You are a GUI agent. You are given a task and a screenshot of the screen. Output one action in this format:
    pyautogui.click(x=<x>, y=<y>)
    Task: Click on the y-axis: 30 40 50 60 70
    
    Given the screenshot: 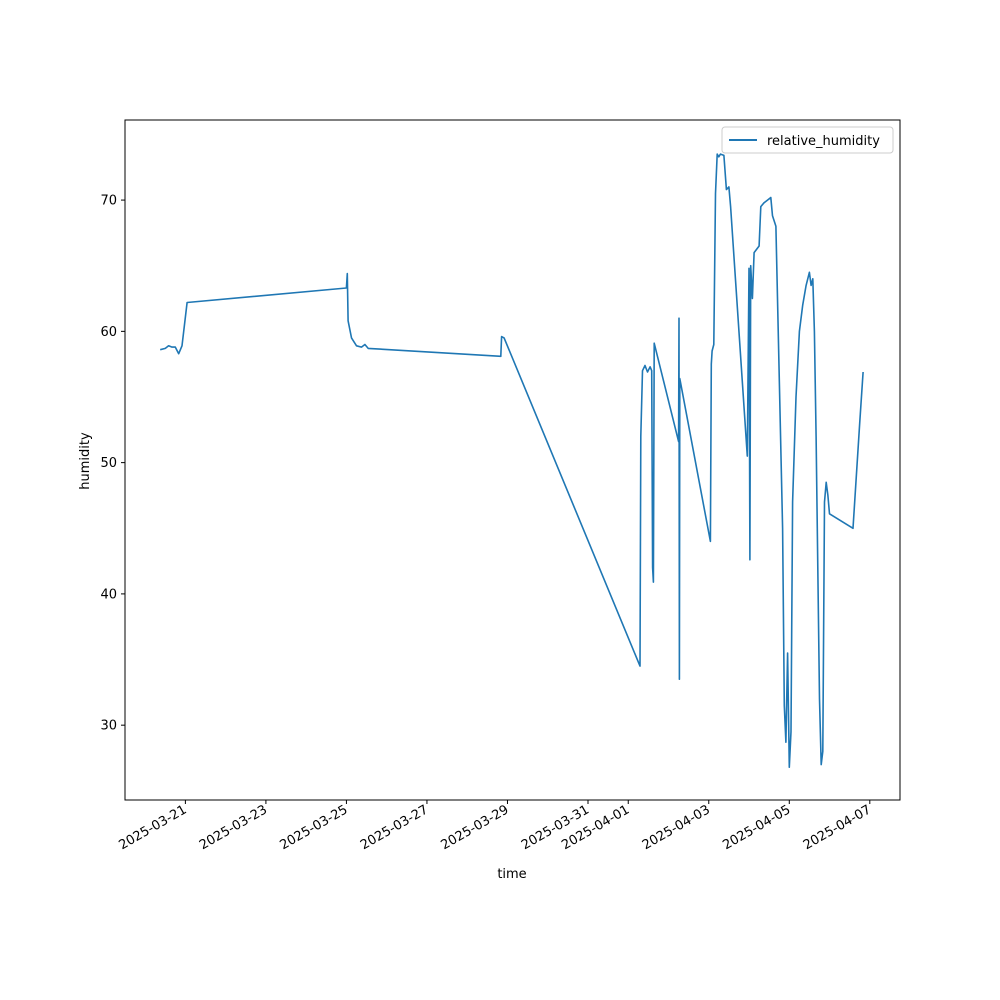 What is the action you would take?
    pyautogui.click(x=112, y=464)
    